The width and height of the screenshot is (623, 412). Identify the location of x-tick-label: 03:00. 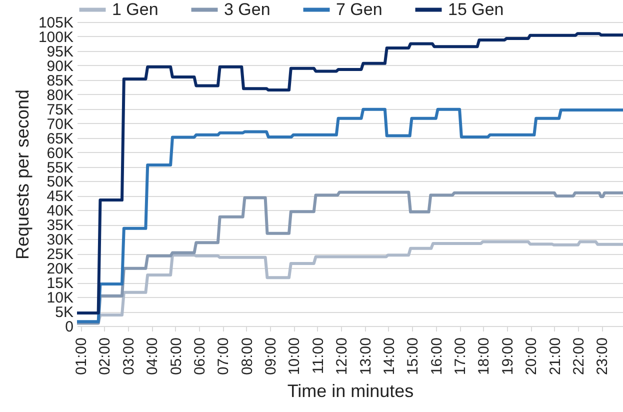
(129, 357).